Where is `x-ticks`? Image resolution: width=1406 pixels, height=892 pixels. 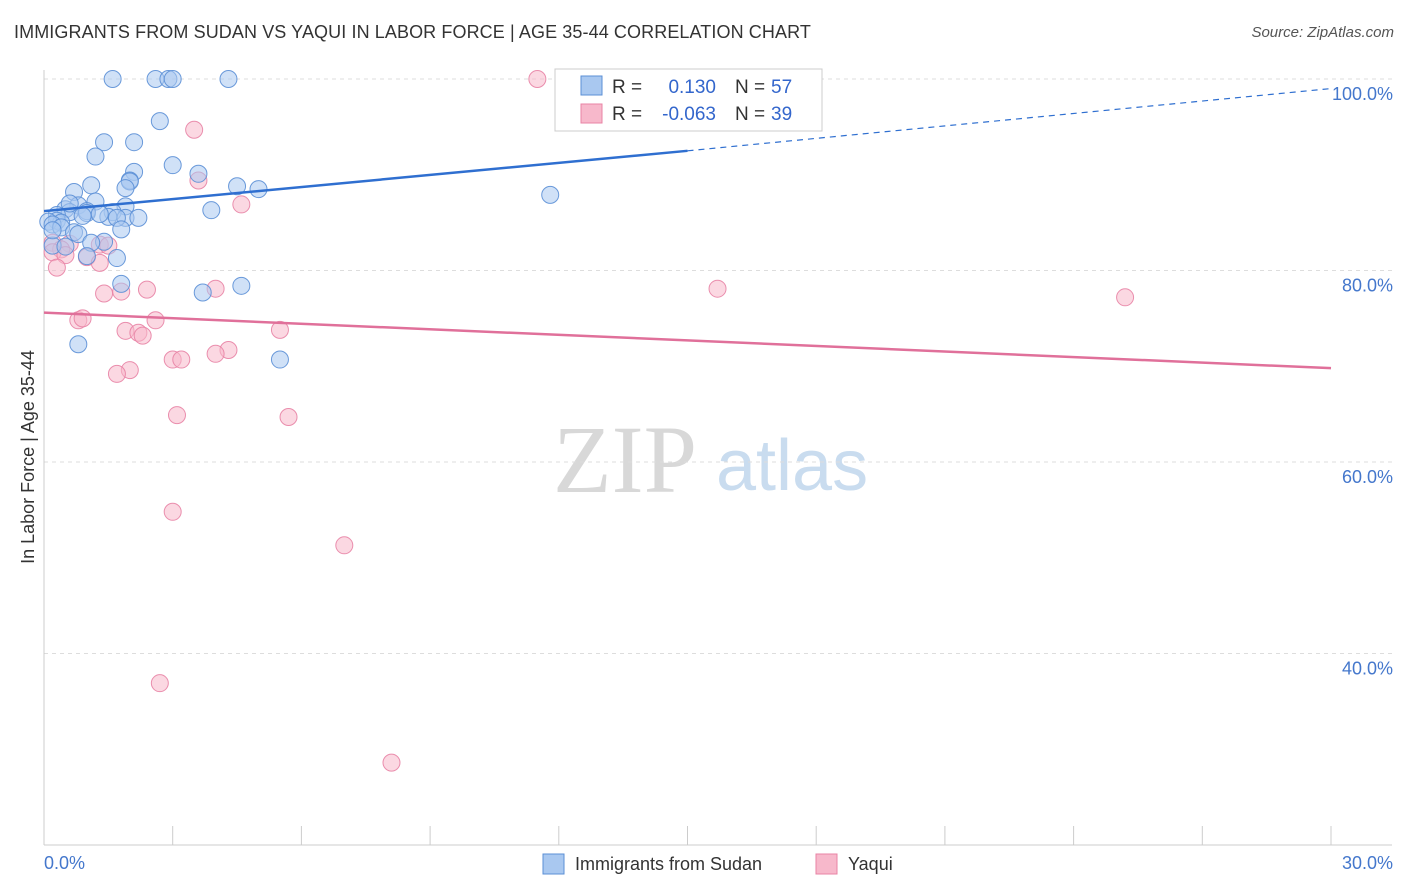
x-ticks is located at coordinates (687, 835).